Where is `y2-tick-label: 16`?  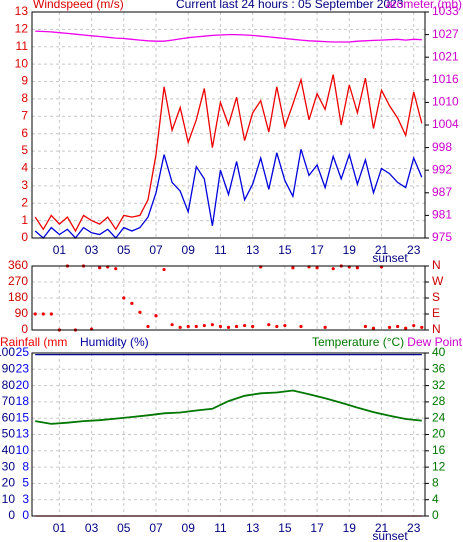
y2-tick-label: 16 is located at coordinates (439, 450).